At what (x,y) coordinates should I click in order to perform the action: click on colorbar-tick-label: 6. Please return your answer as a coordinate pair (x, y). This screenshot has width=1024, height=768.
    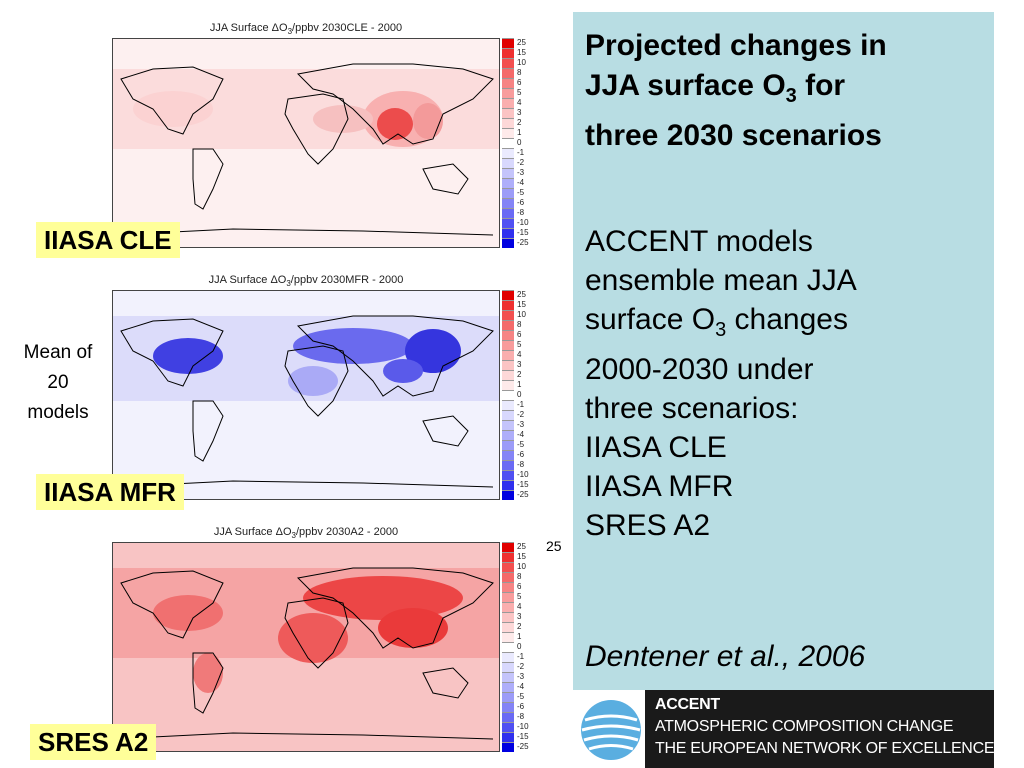
    Looking at the image, I should click on (519, 586).